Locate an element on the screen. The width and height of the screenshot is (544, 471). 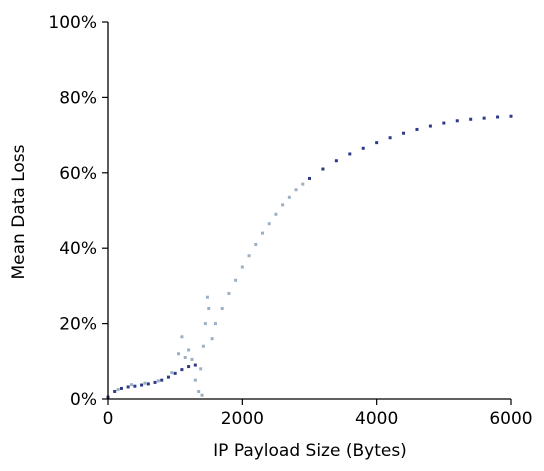
y-tick-label: 100% is located at coordinates (72, 23).